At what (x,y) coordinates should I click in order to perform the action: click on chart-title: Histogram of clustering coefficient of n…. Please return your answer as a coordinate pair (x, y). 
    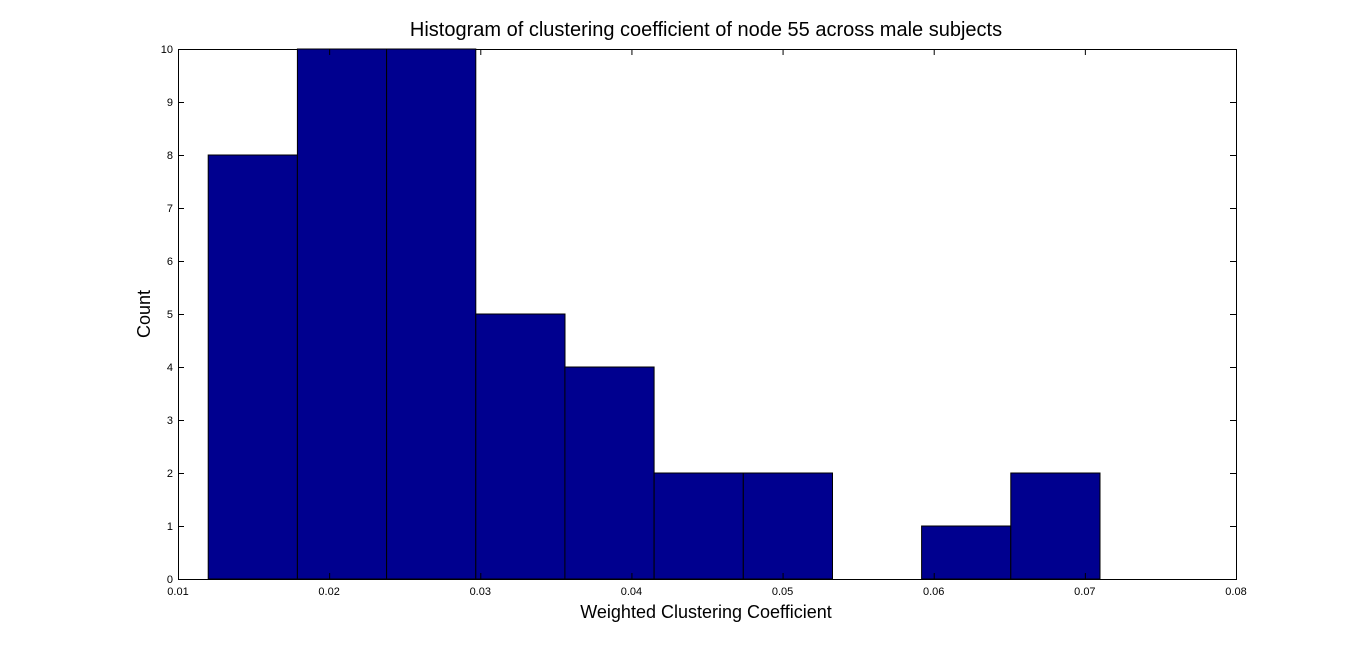
    Looking at the image, I should click on (706, 30).